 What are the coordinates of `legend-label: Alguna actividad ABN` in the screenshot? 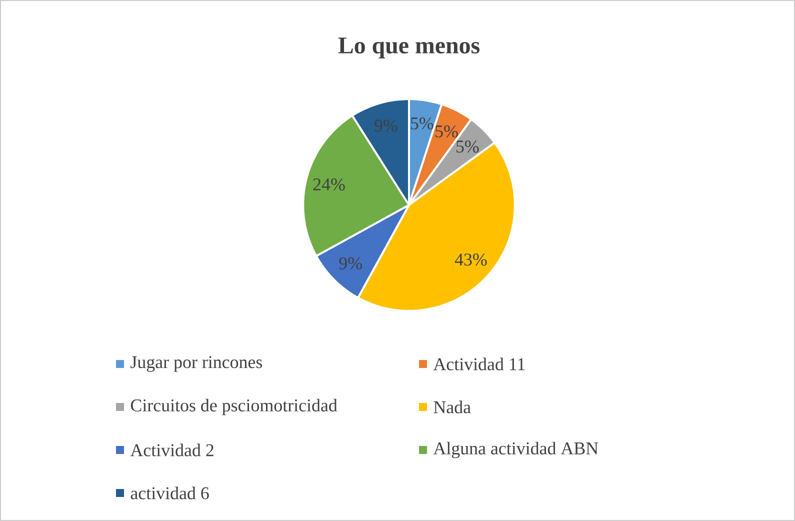 It's located at (515, 450).